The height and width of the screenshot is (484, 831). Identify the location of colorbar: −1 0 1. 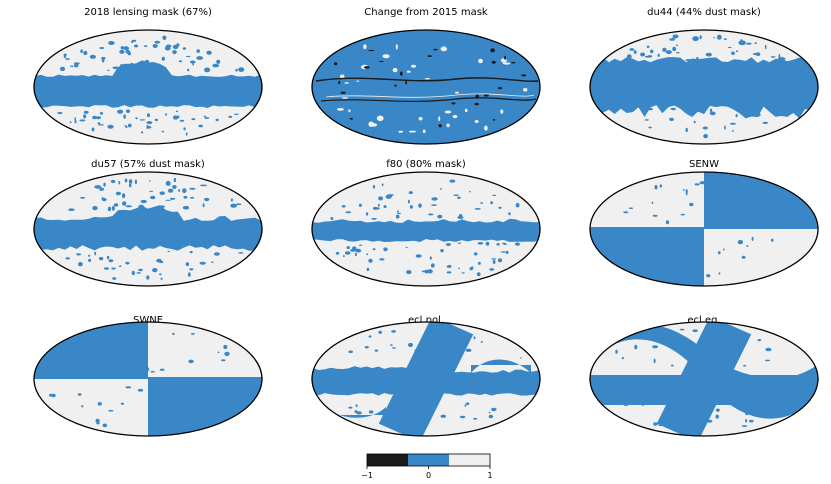
(427, 466).